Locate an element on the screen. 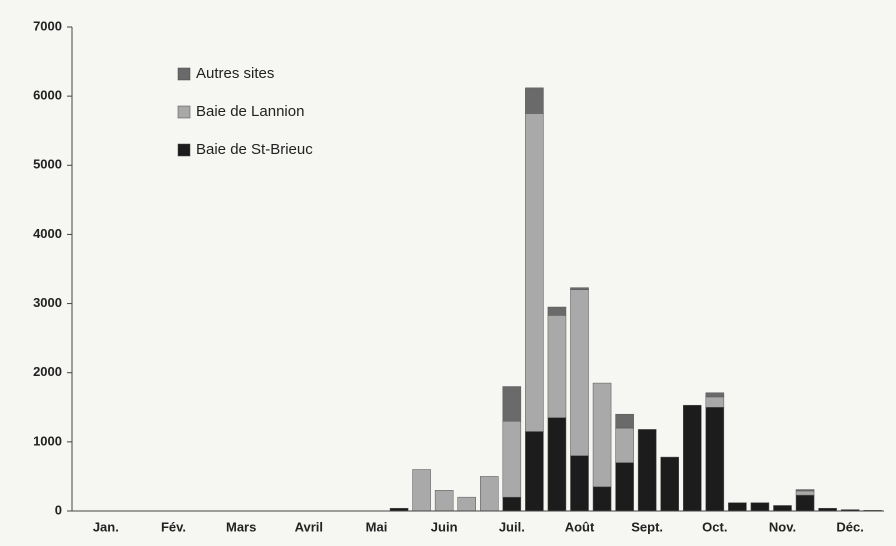 The image size is (896, 546). x-tick-label: Sept. is located at coordinates (647, 526).